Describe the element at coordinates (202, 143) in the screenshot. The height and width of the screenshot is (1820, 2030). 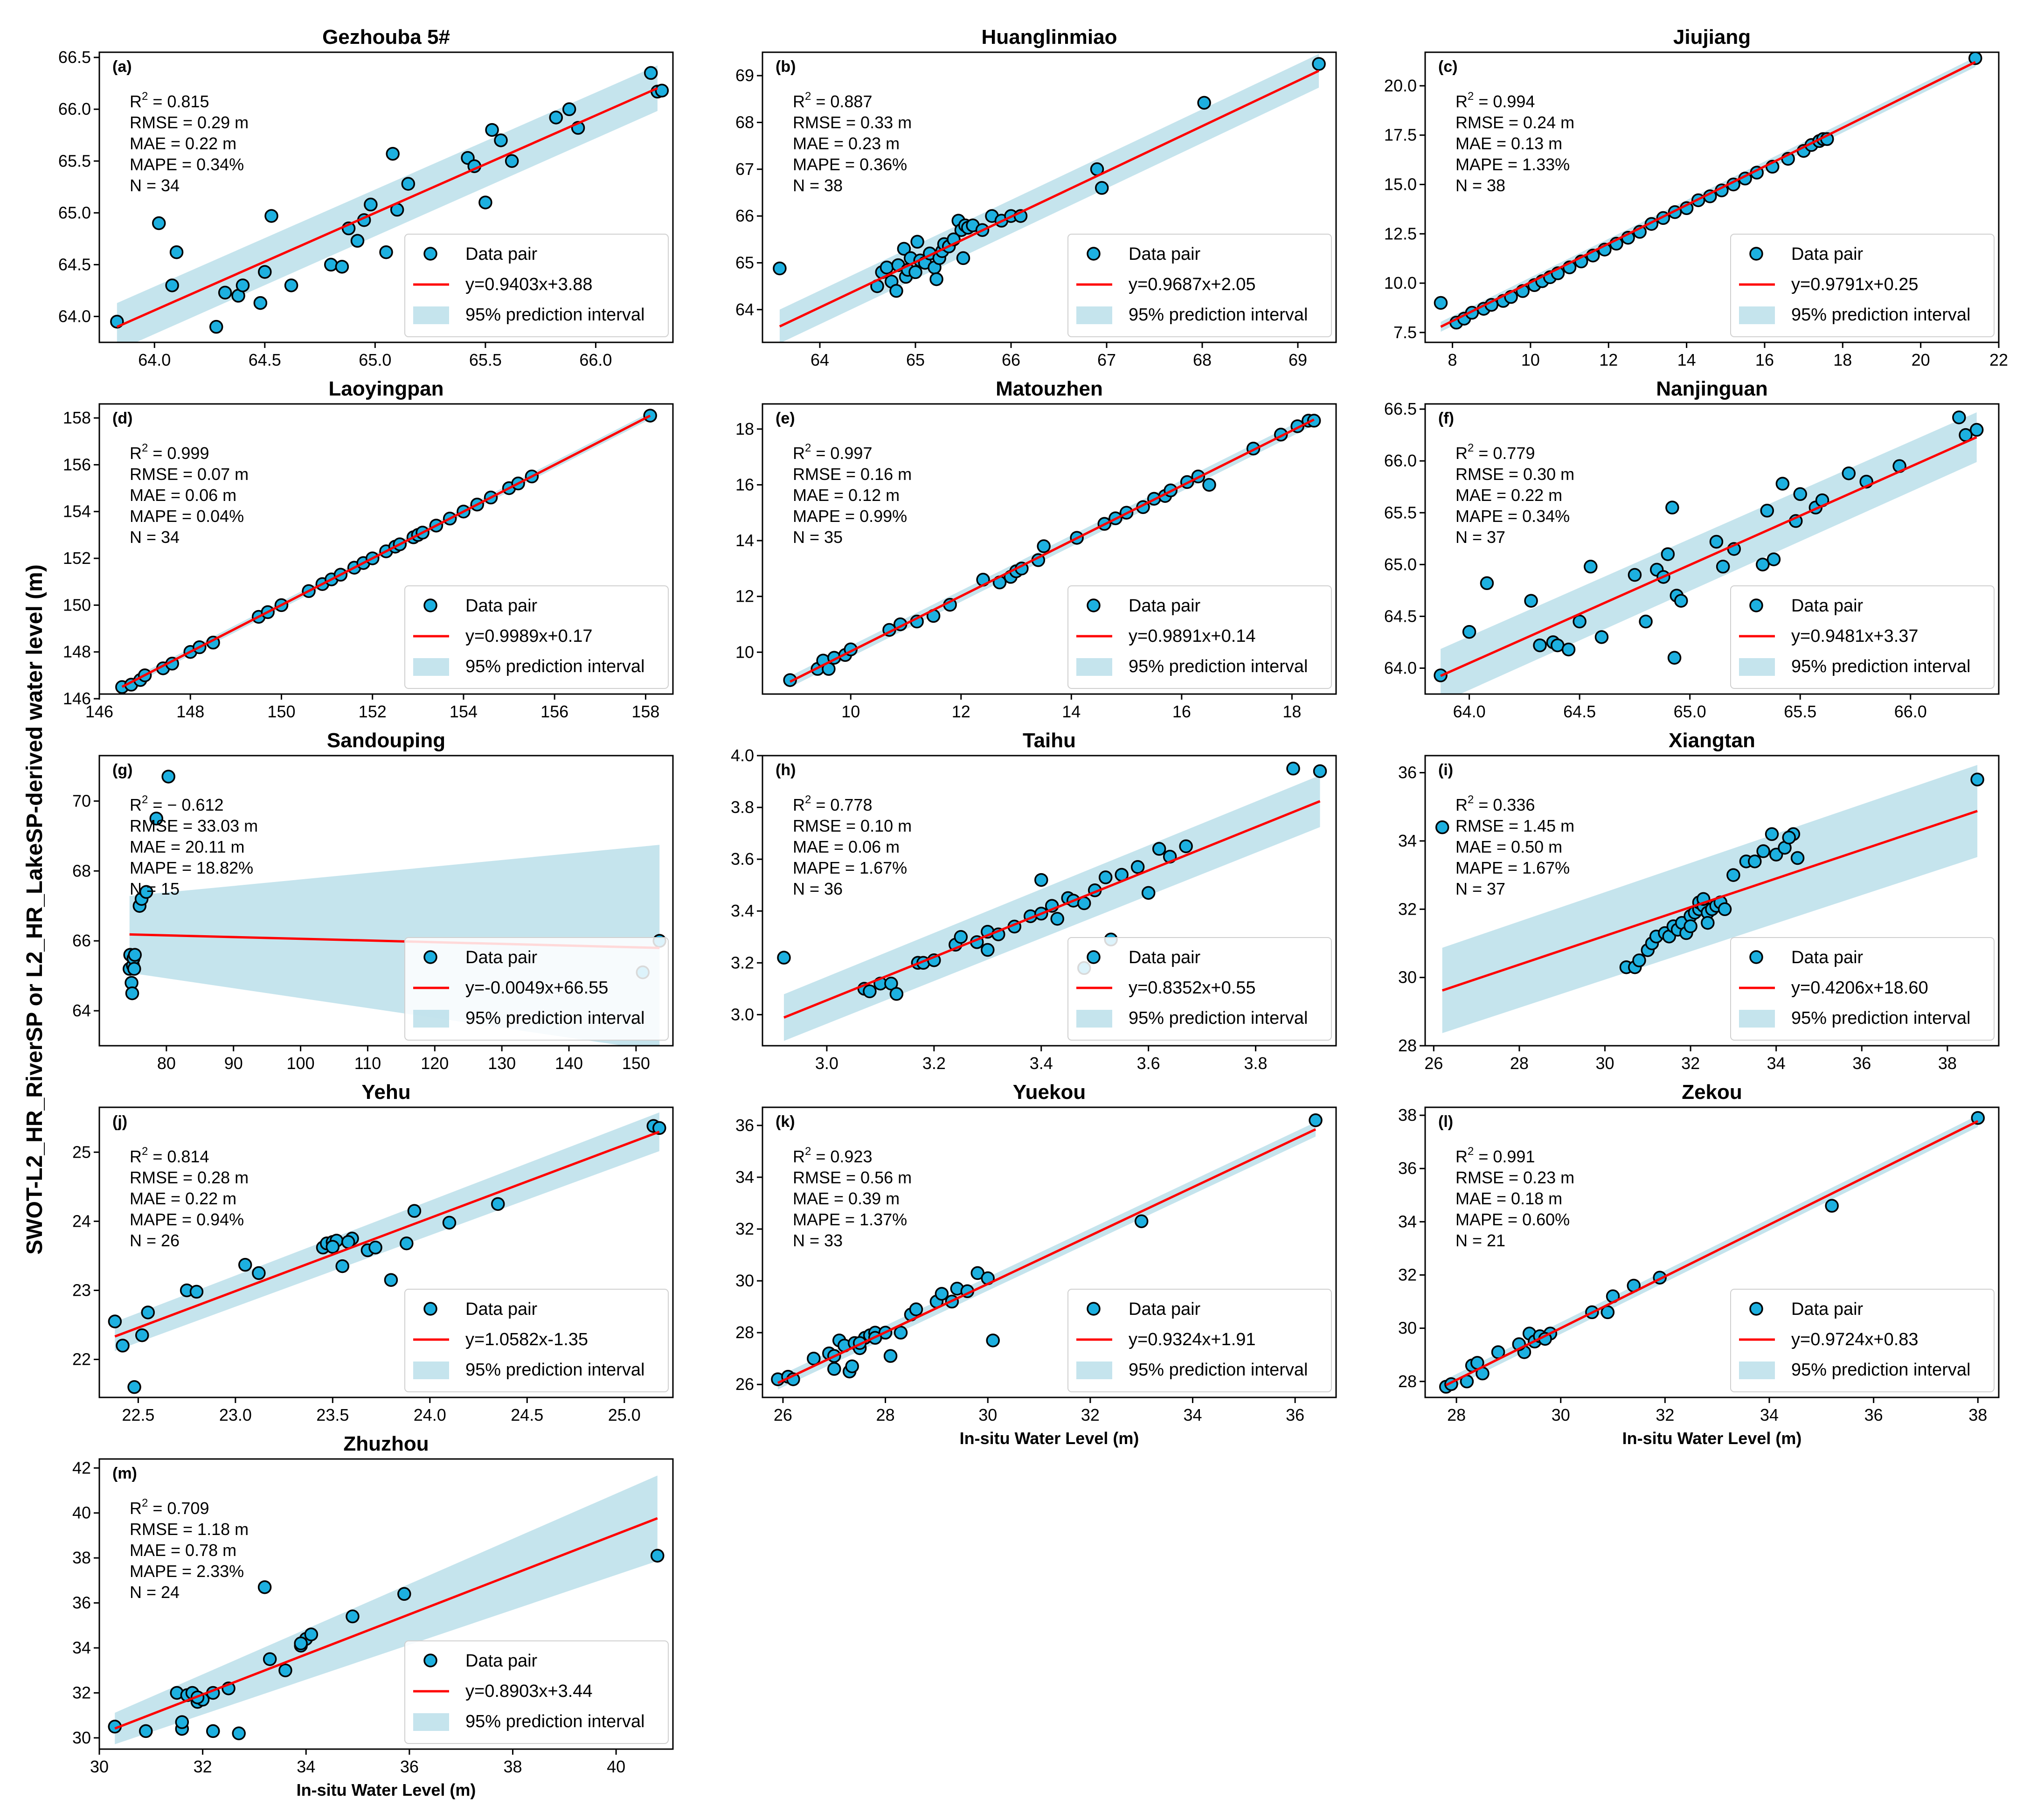
I see `stat-mae-value: 0.22` at that location.